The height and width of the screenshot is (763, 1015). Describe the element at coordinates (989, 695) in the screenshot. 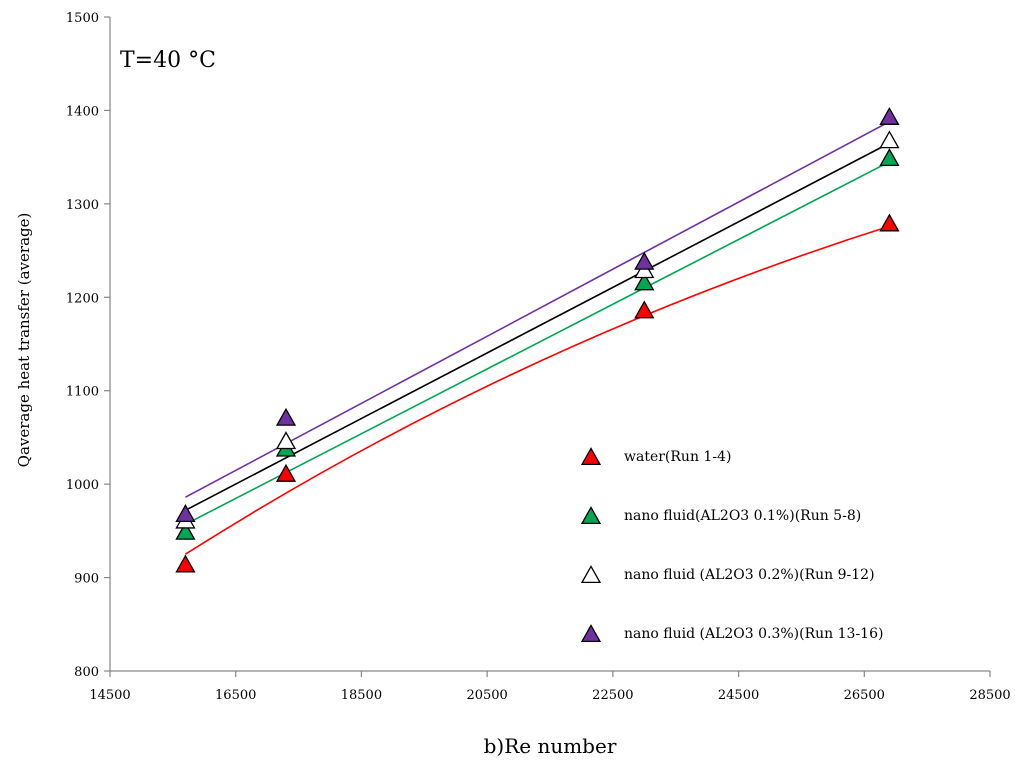

I see `x-tick-label: 28500` at that location.